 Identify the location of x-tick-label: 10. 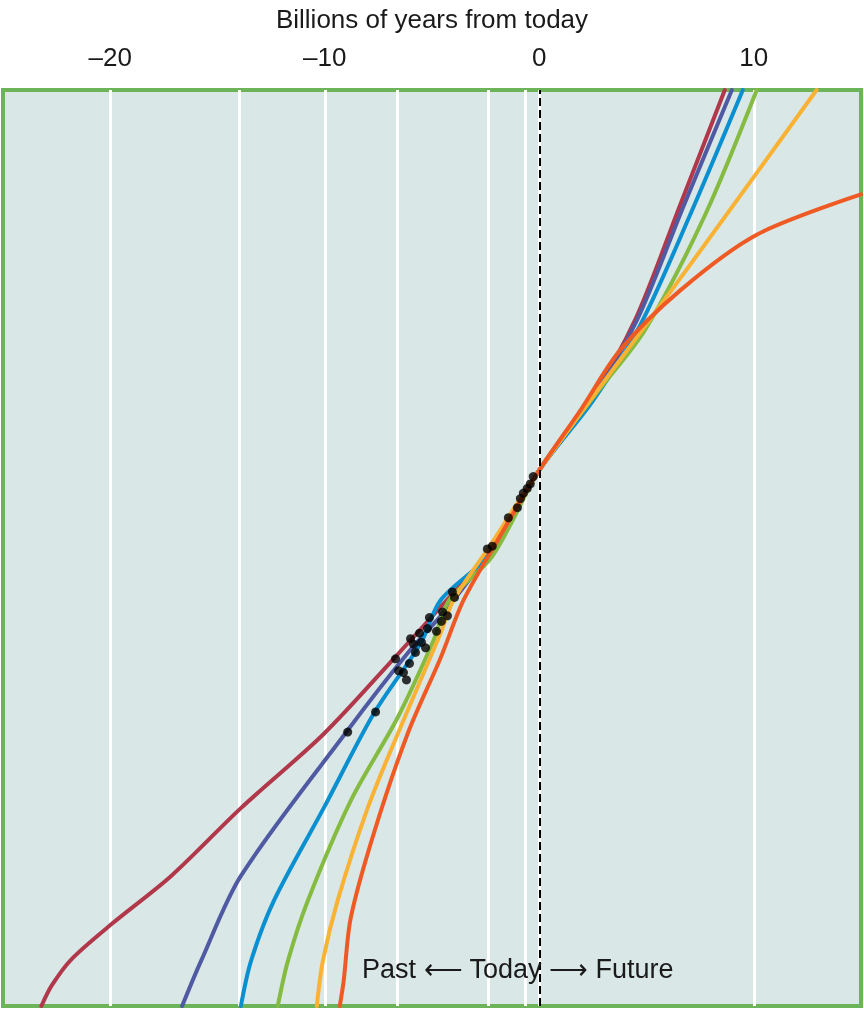
(754, 57).